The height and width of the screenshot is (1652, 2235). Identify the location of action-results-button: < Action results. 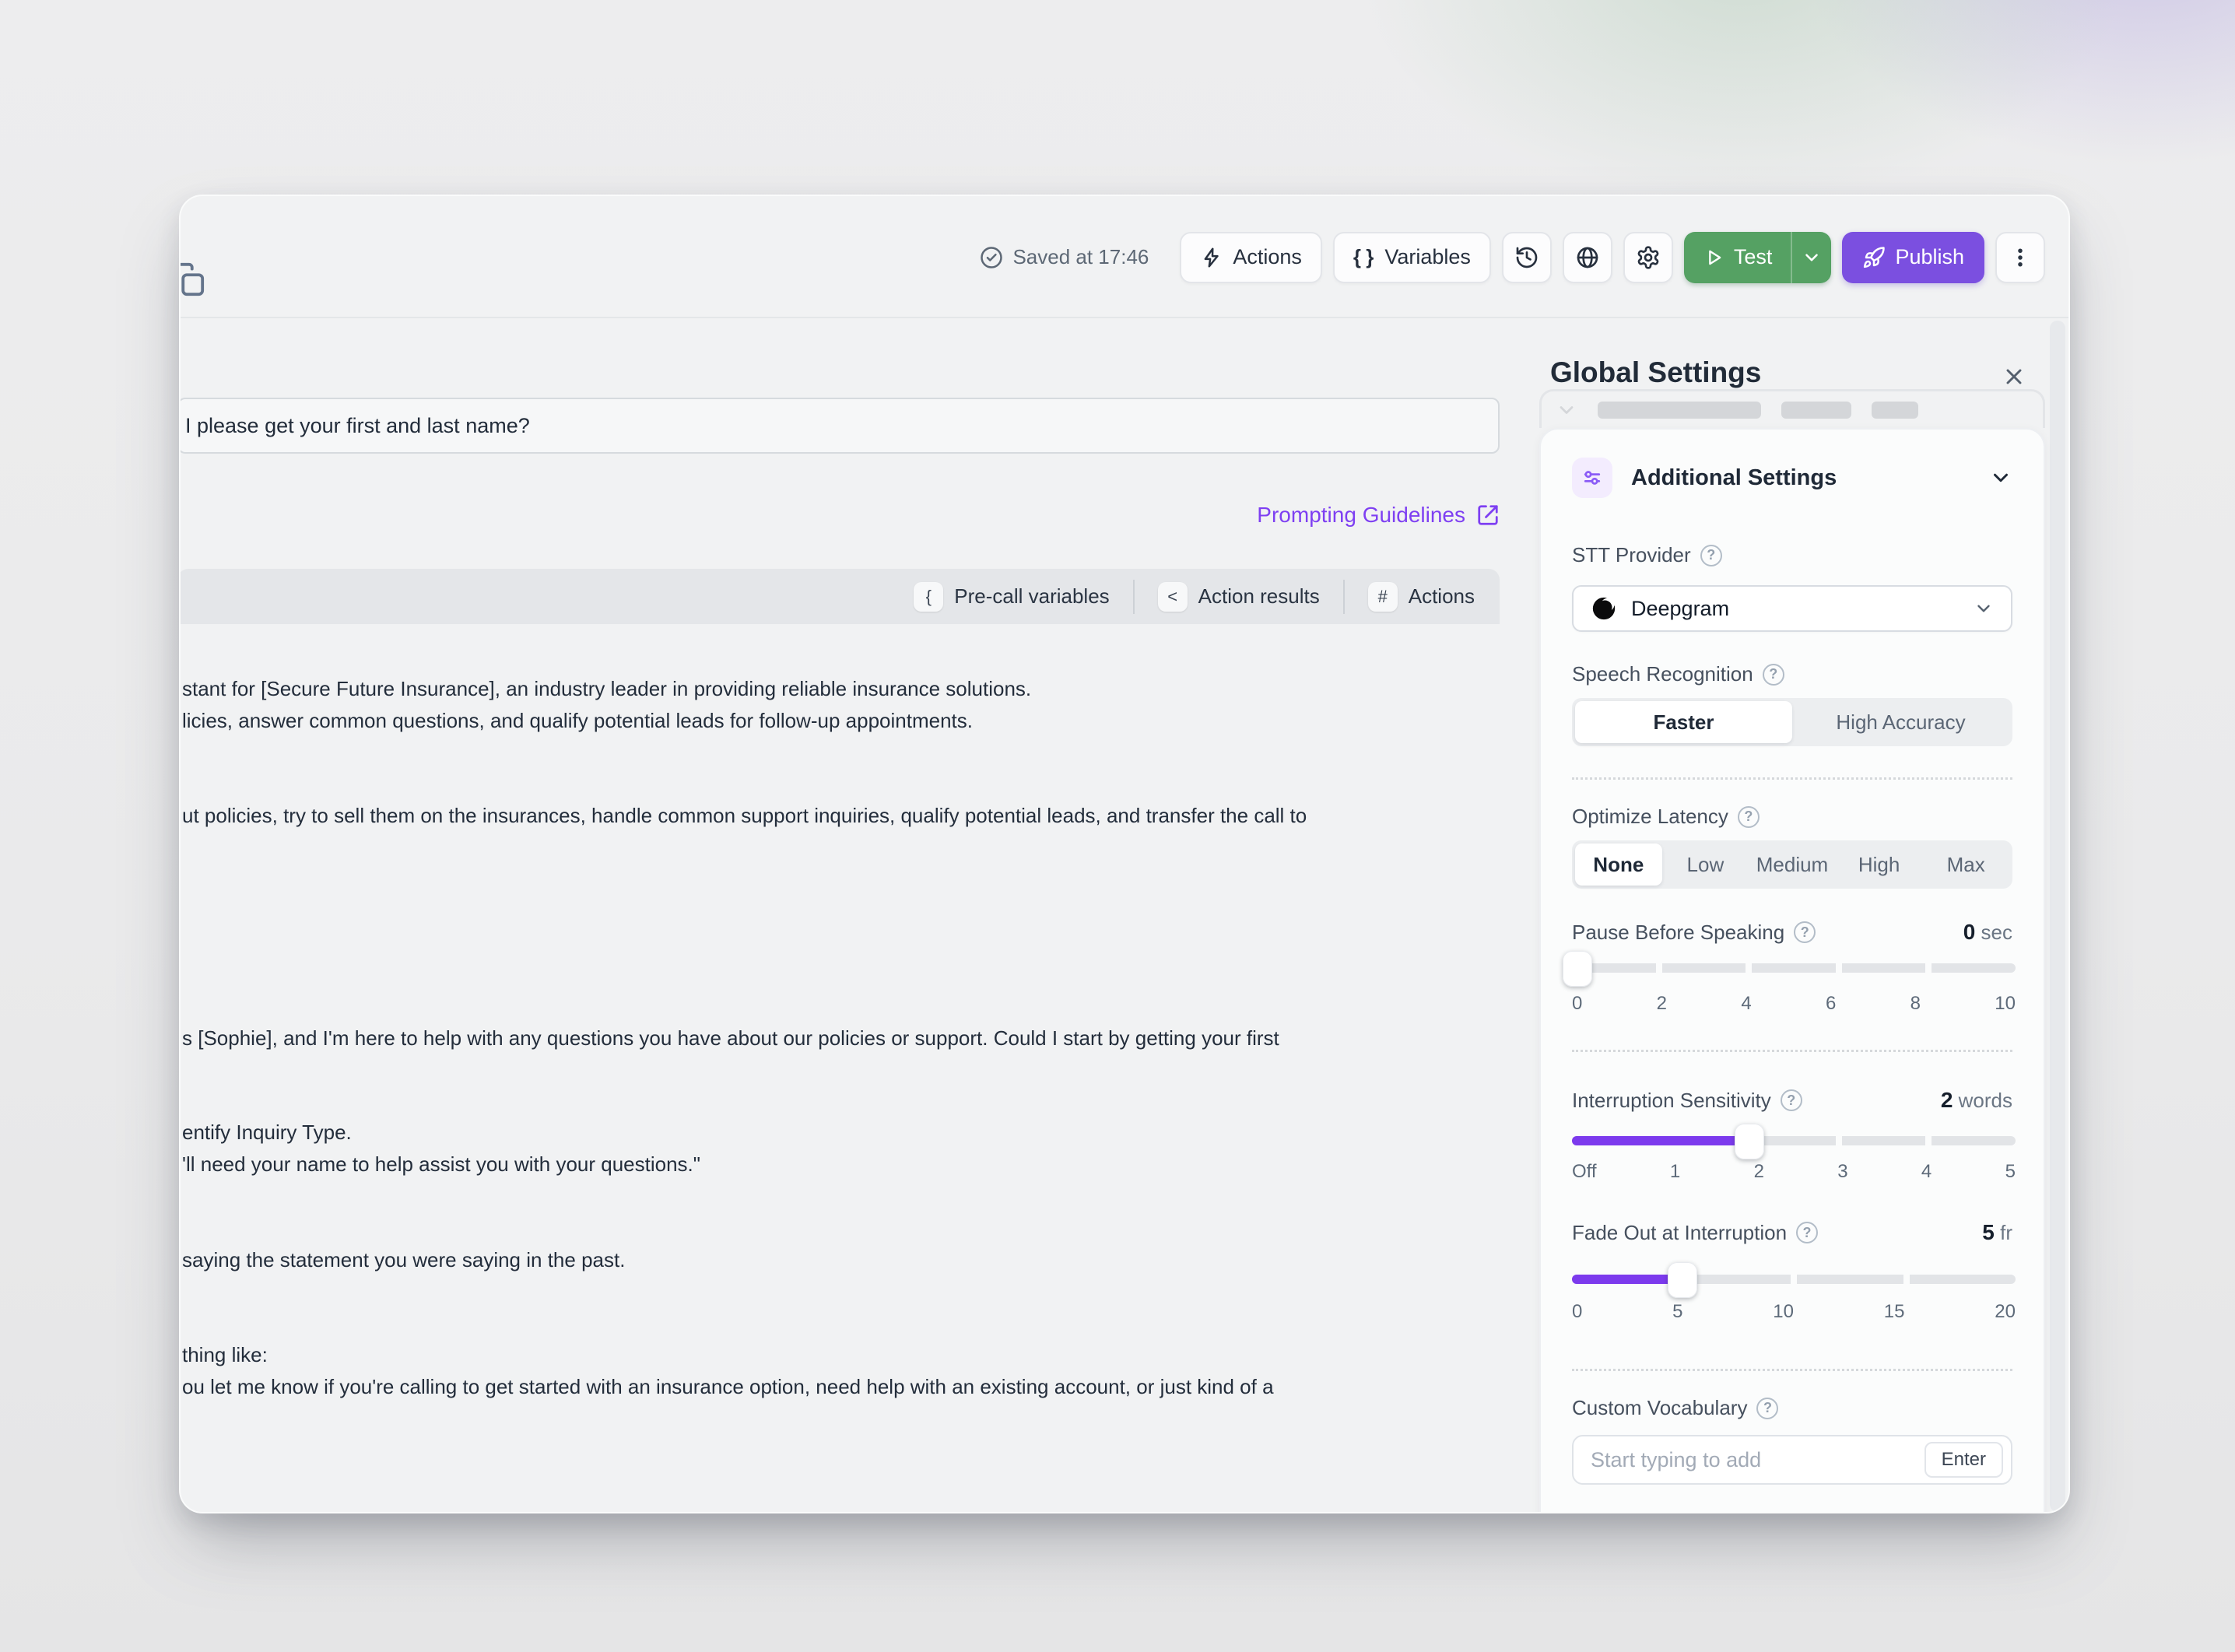
(1239, 596).